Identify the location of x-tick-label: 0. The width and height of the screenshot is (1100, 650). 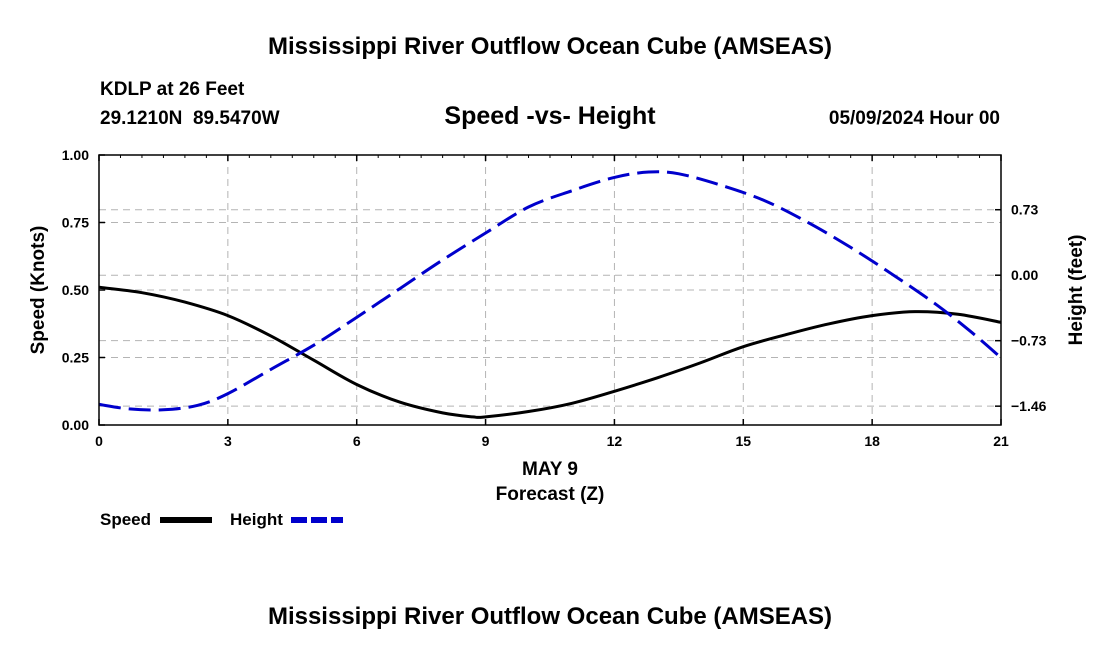
(99, 441).